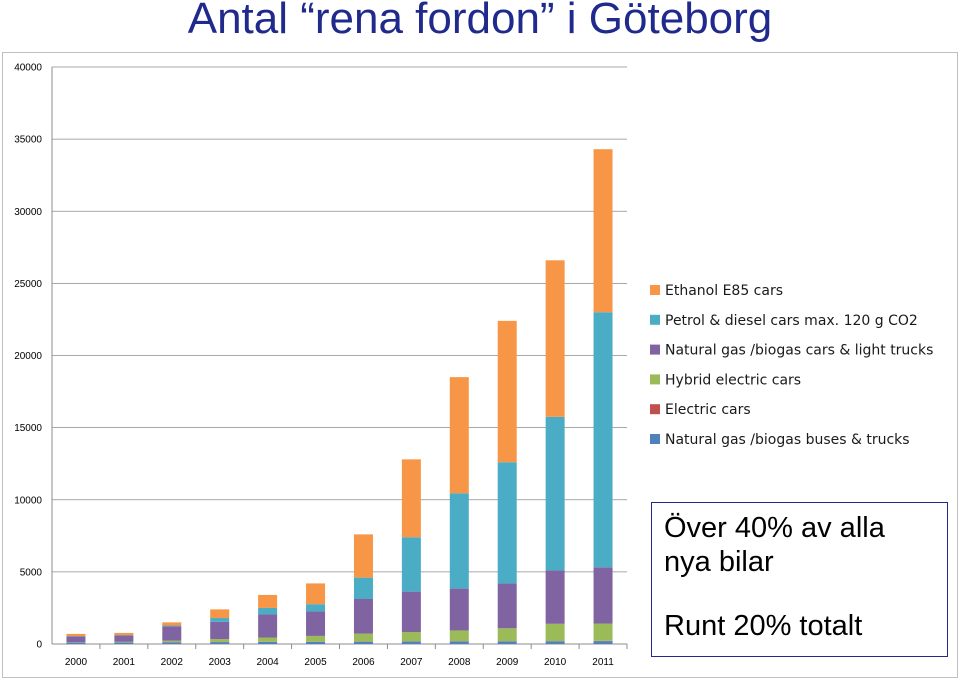 The image size is (960, 680). What do you see at coordinates (28, 500) in the screenshot?
I see `y-tick-label: 10000` at bounding box center [28, 500].